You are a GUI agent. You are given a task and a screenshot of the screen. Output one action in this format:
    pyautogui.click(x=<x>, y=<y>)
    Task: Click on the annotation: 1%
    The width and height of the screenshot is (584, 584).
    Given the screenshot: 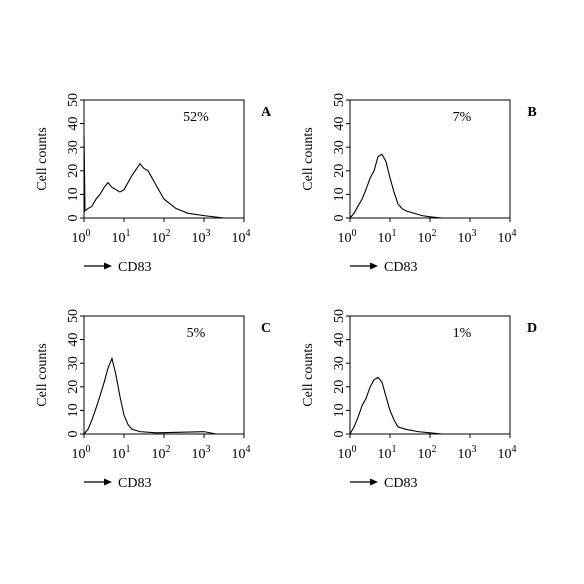 What is the action you would take?
    pyautogui.click(x=462, y=333)
    